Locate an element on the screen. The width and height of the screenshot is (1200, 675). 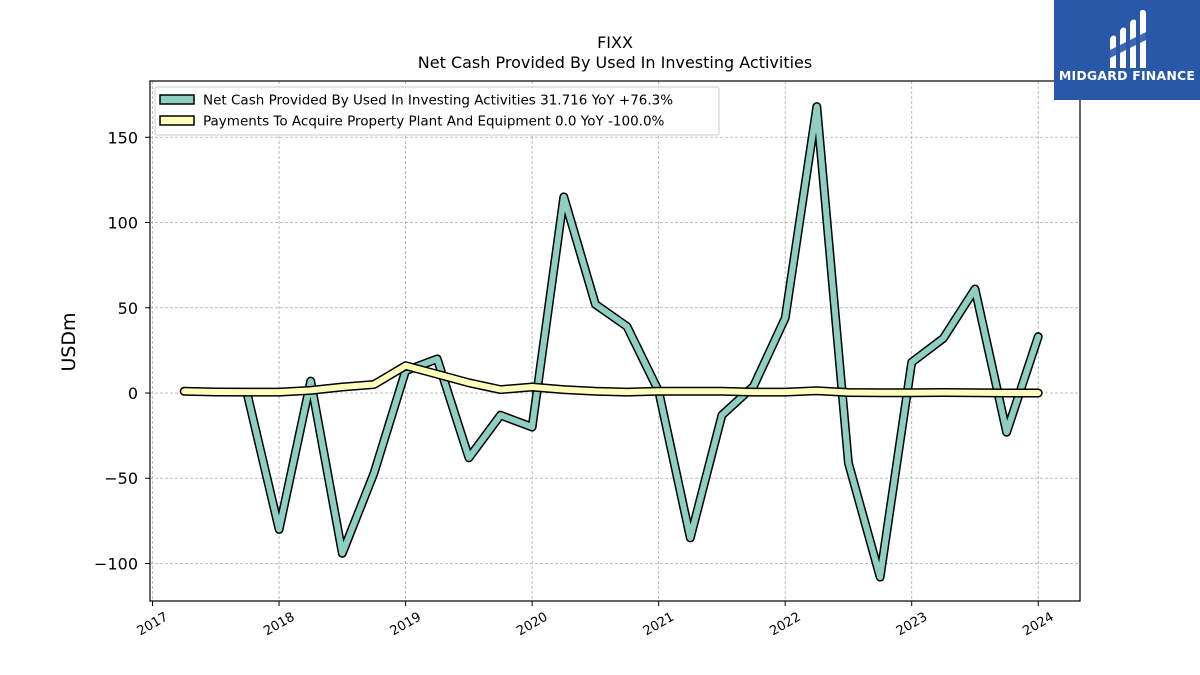
x-tick-label: 2021 is located at coordinates (659, 625).